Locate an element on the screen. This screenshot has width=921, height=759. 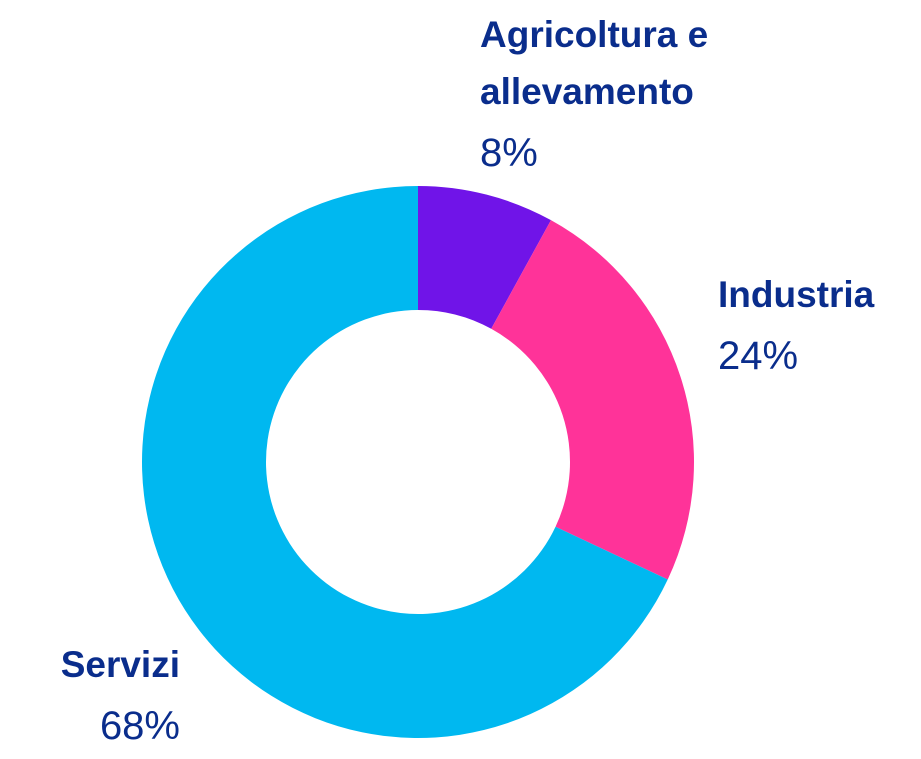
category-label: Industria is located at coordinates (796, 294).